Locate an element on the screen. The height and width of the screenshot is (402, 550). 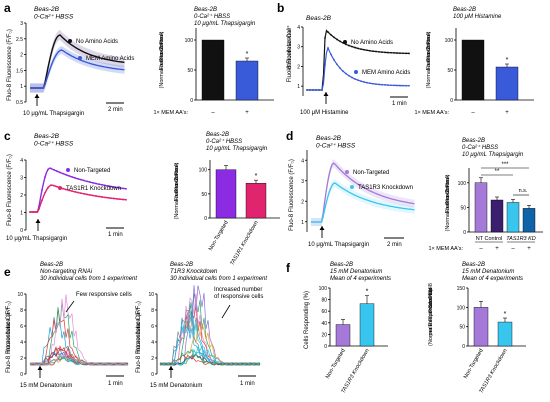
panel-b-ylabel: Fluo-8 Fluorescence is located at coordinates (290, 54).